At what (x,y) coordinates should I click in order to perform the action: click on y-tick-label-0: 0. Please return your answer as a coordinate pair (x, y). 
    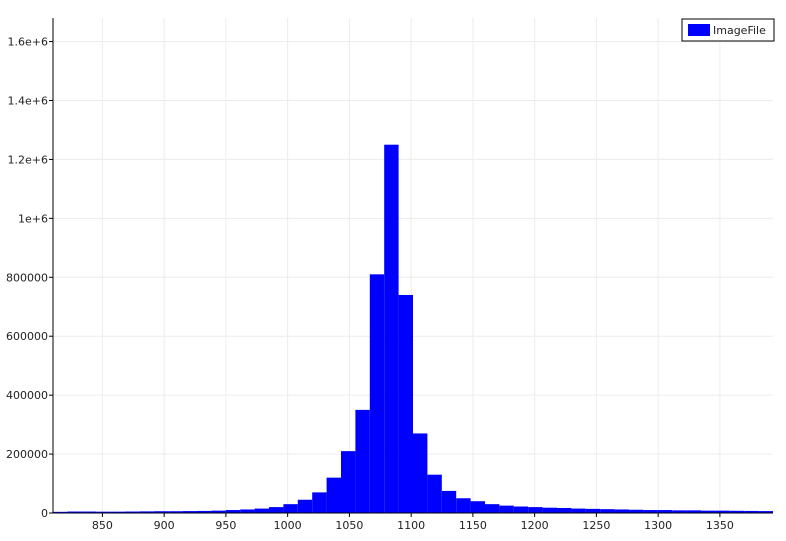
    Looking at the image, I should click on (44, 513).